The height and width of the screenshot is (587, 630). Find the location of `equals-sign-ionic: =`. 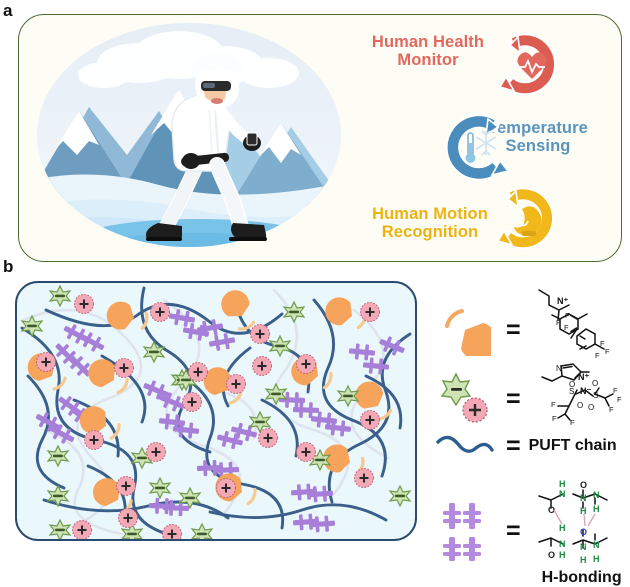

equals-sign-ionic: = is located at coordinates (513, 398).